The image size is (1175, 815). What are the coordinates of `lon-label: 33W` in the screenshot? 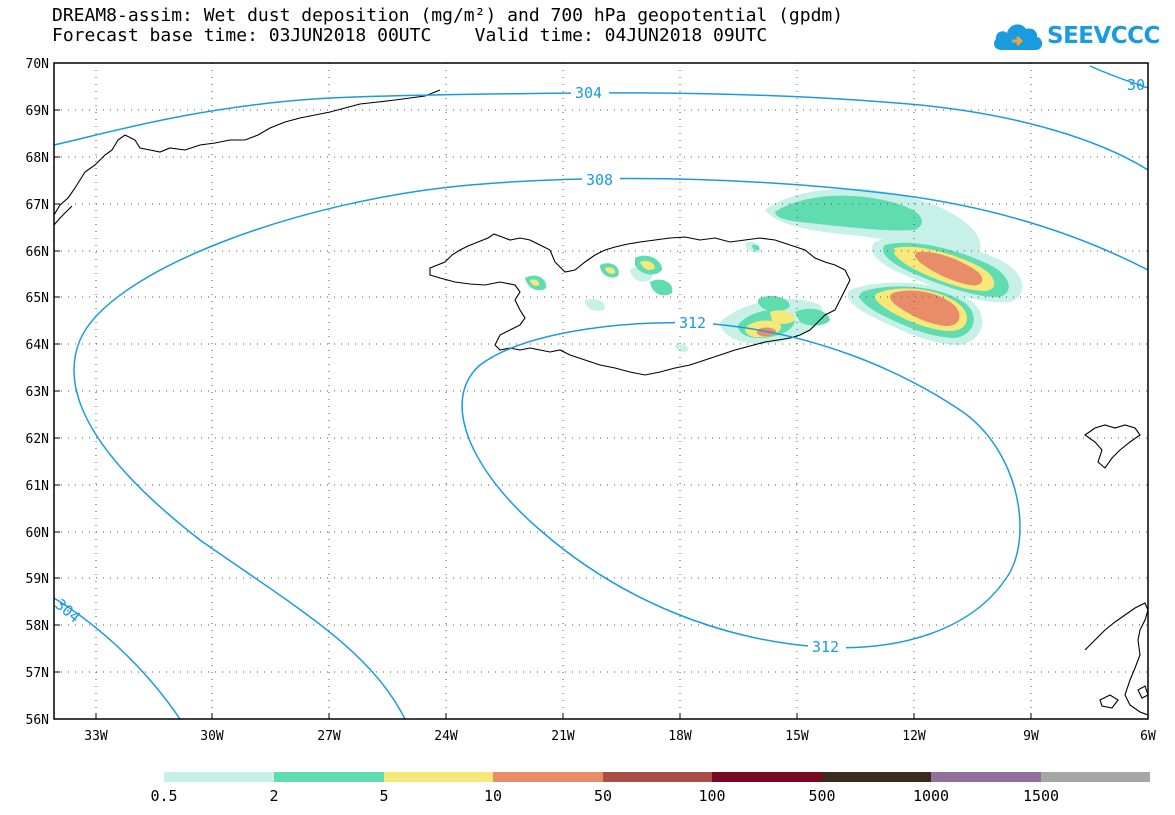 It's located at (96, 736).